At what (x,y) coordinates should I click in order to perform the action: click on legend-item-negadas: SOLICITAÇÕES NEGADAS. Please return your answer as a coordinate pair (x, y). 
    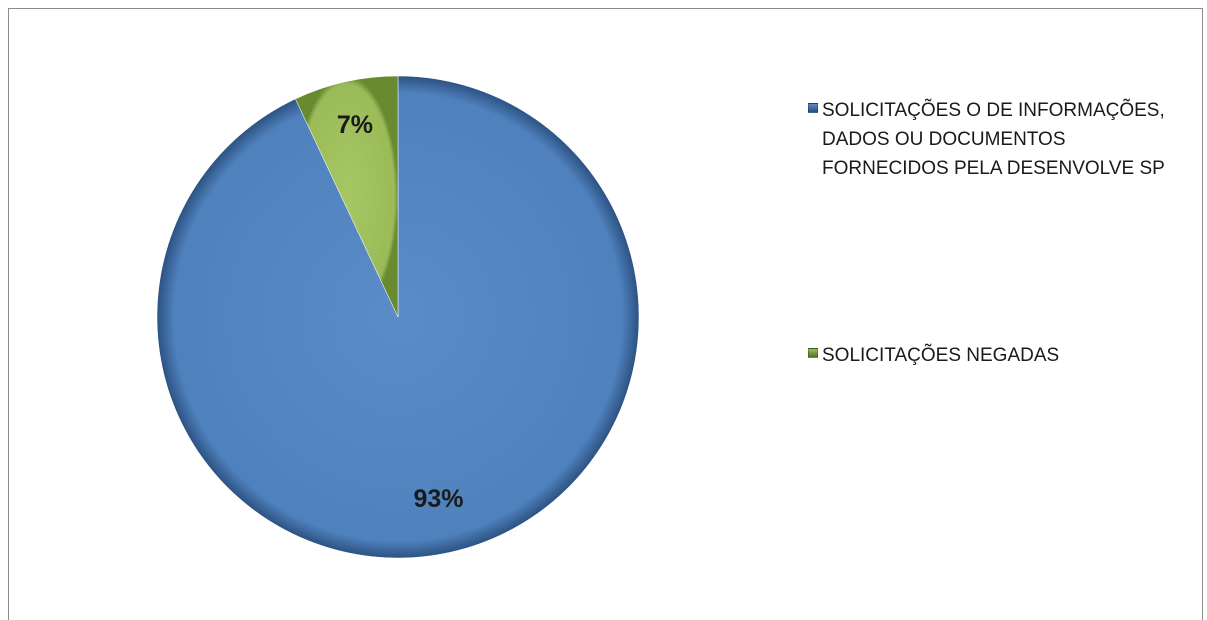
    Looking at the image, I should click on (1000, 355).